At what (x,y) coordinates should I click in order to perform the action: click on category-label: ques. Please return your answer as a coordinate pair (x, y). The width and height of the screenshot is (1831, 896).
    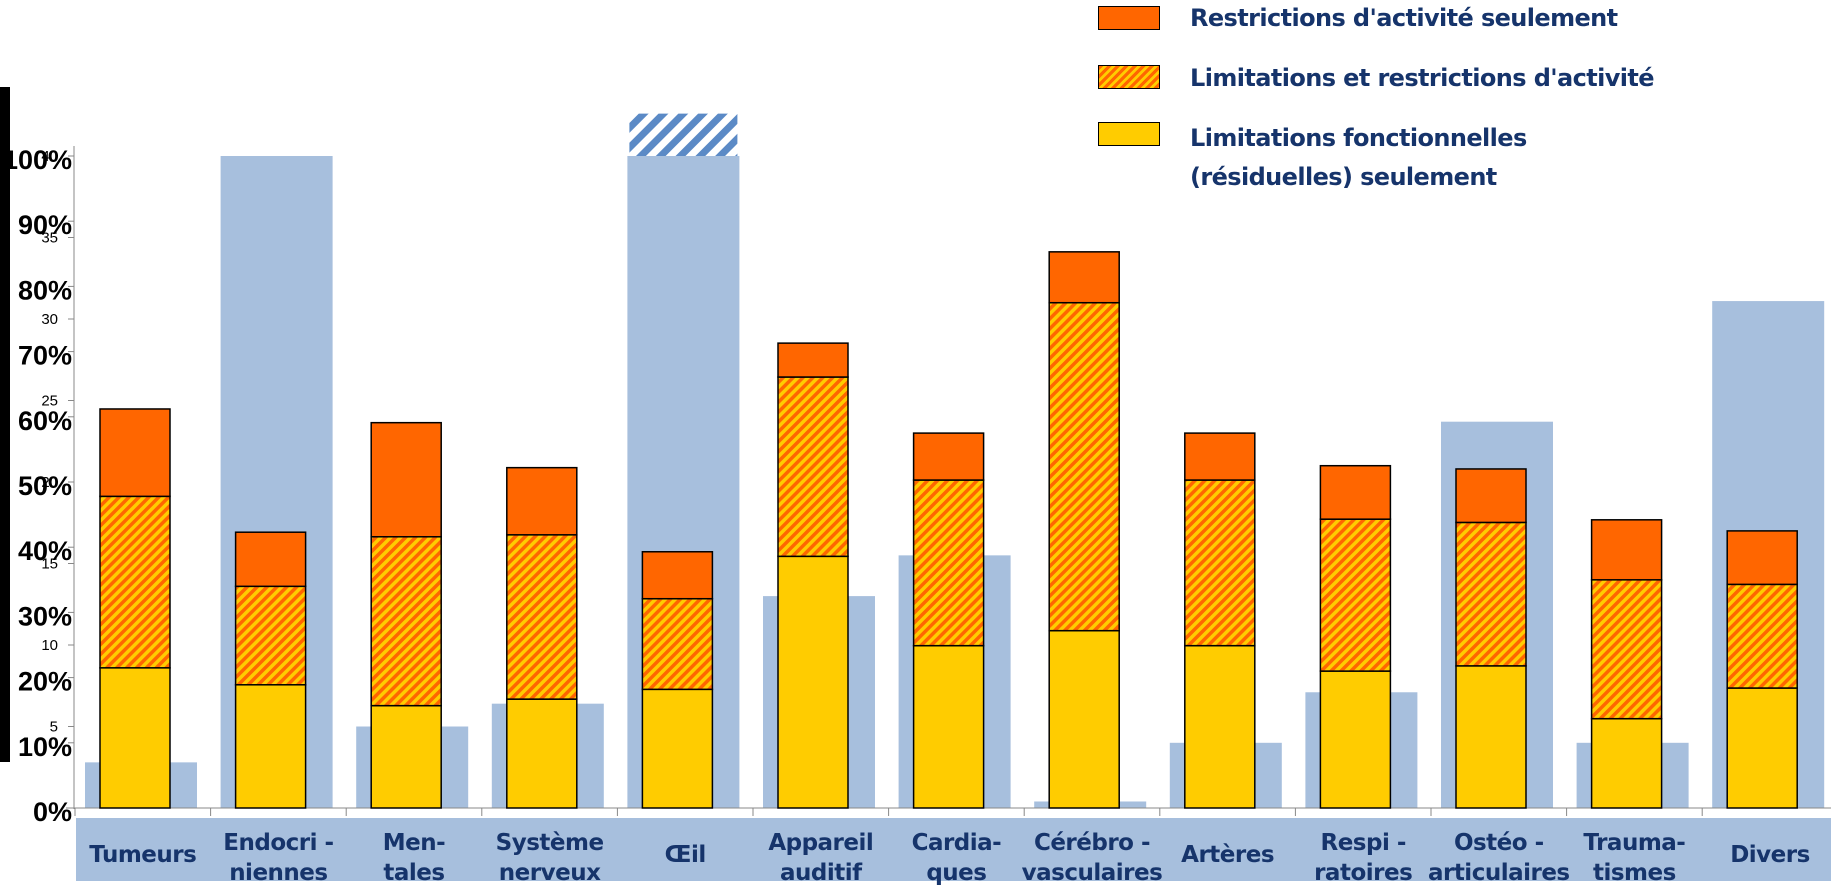
    Looking at the image, I should click on (956, 873).